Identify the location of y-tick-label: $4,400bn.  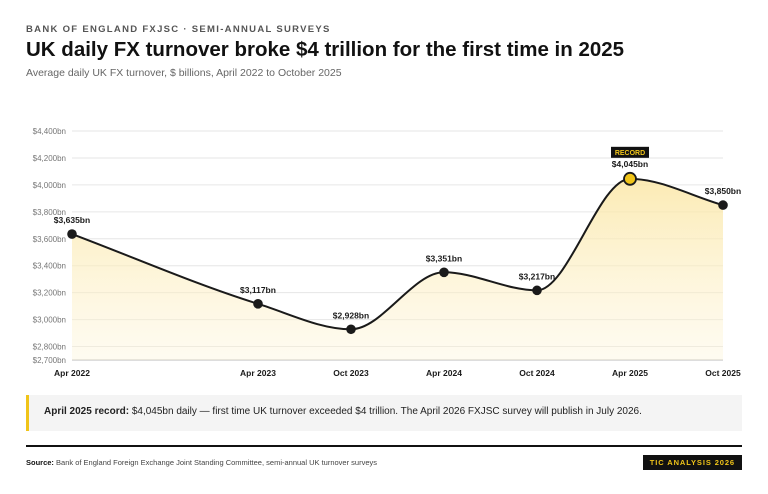
(49, 131).